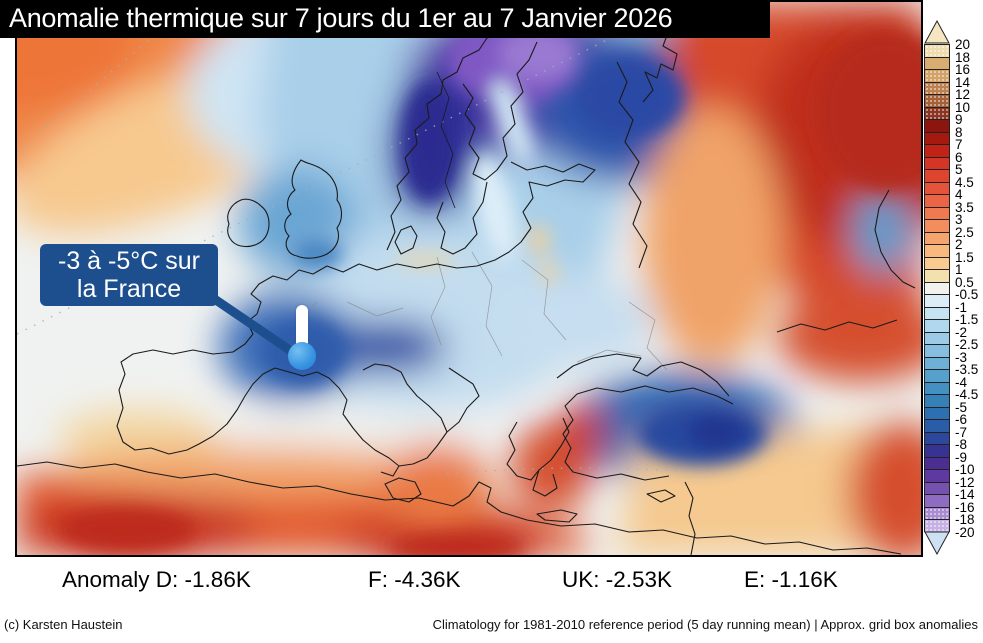 The height and width of the screenshot is (643, 983). I want to click on colorbar-label: -2.5, so click(967, 344).